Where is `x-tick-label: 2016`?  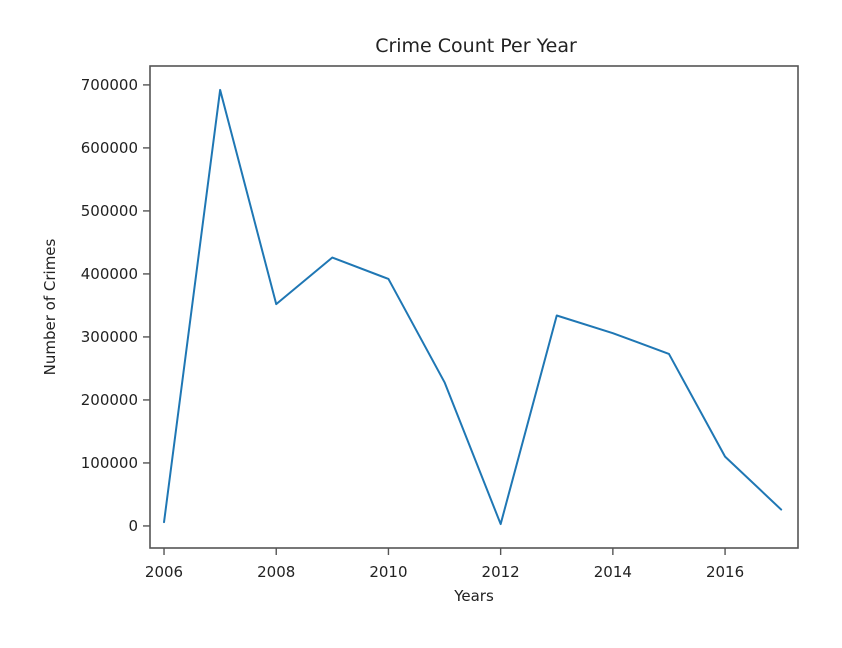 x-tick-label: 2016 is located at coordinates (725, 572).